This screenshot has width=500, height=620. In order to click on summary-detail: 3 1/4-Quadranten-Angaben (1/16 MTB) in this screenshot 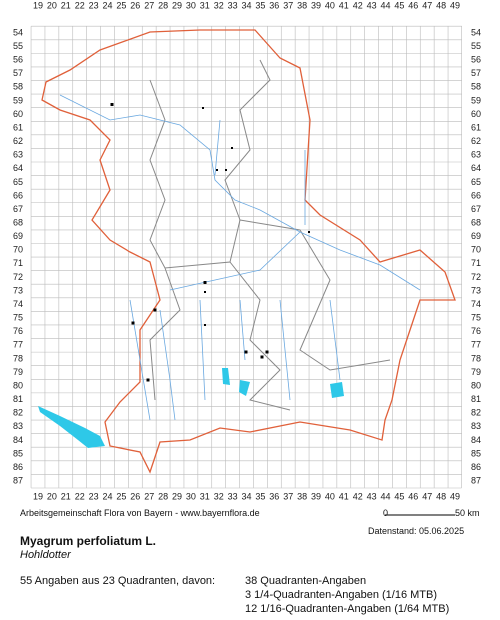, I will do `click(341, 595)`.